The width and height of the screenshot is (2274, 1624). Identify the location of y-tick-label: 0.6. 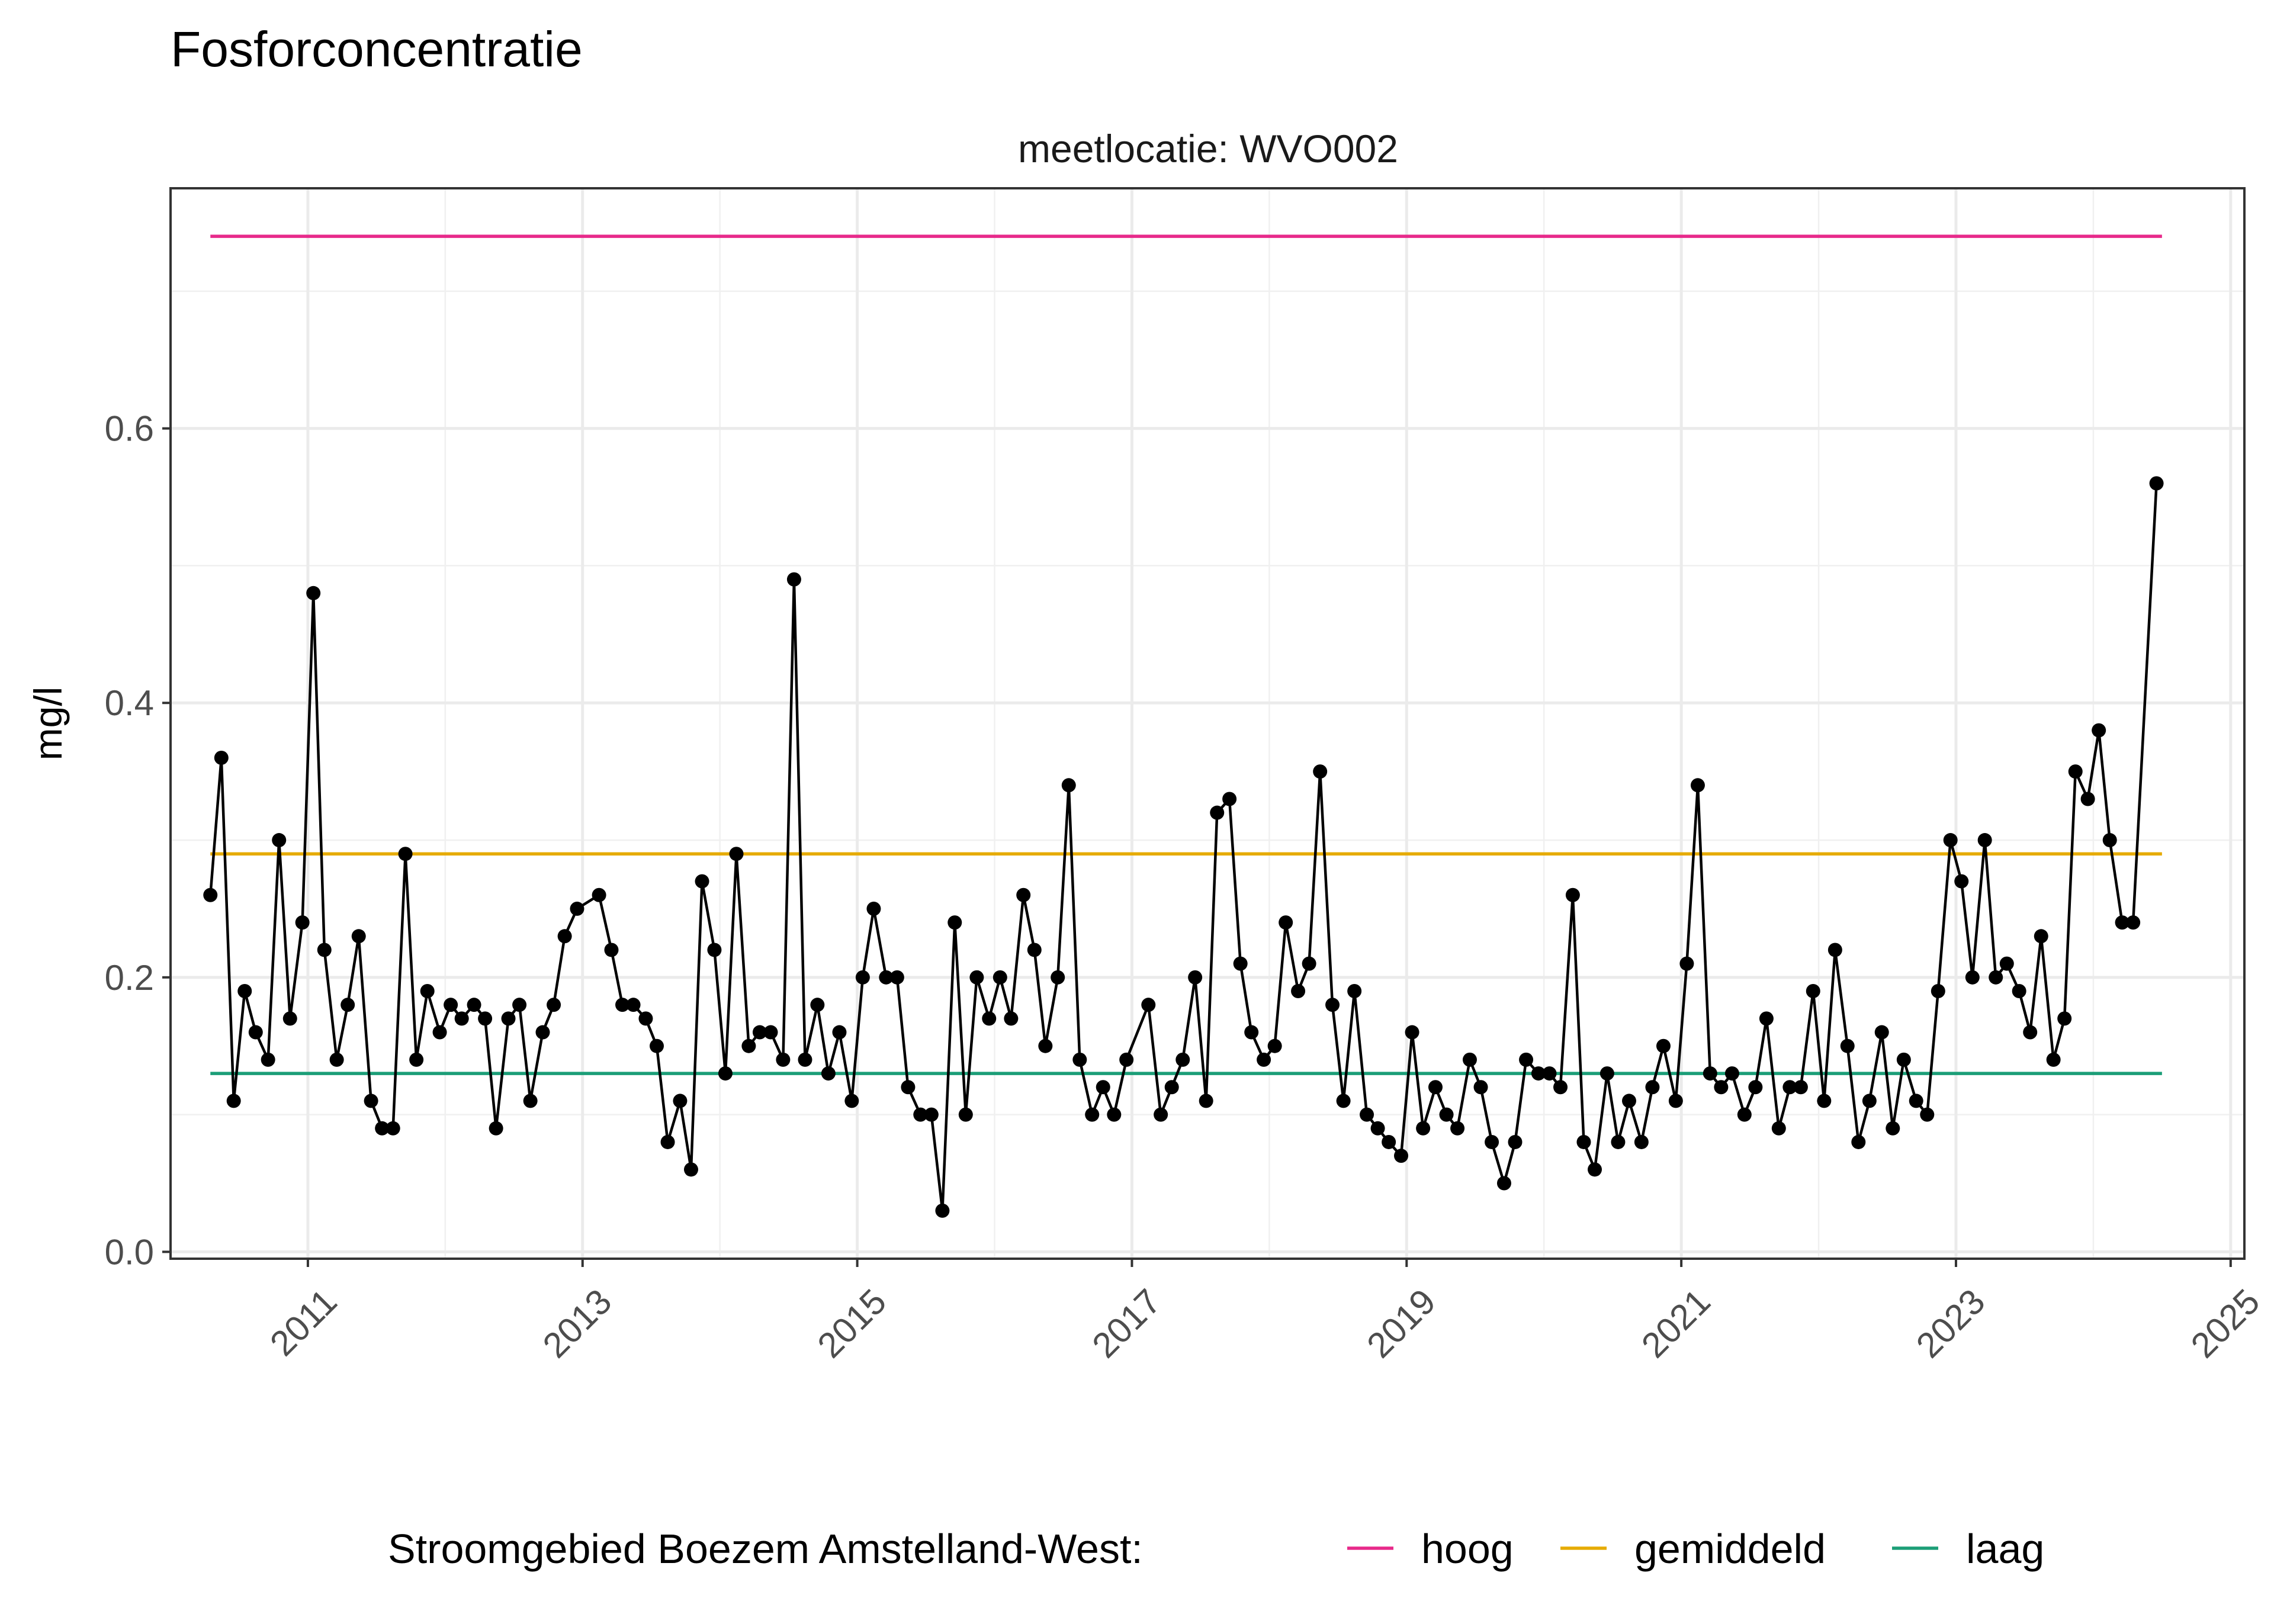
(129, 429).